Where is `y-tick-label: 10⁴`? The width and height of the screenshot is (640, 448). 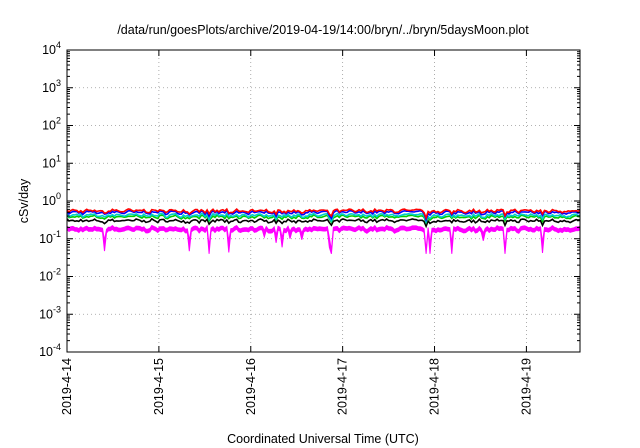 y-tick-label: 10⁴ is located at coordinates (51, 48).